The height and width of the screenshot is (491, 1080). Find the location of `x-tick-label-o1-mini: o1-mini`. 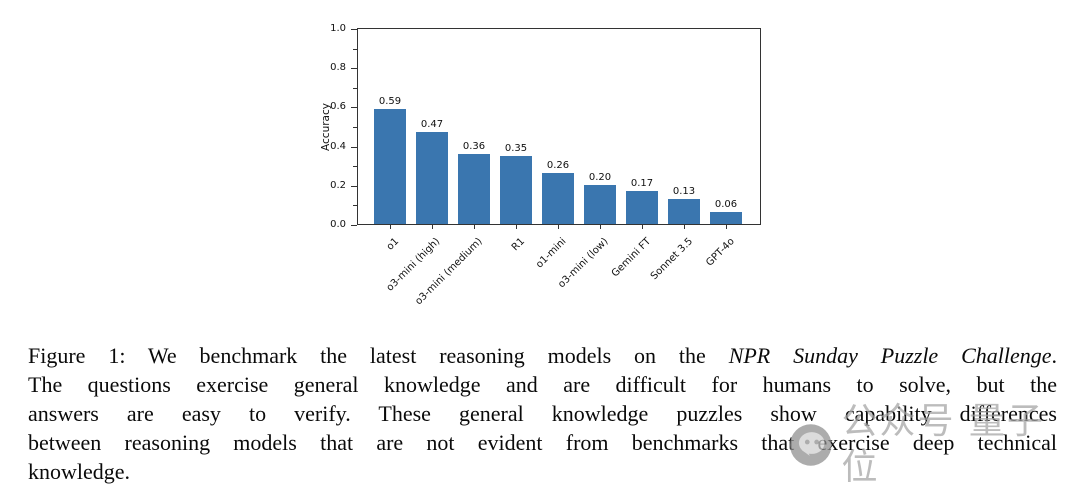

x-tick-label-o1-mini: o1-mini is located at coordinates (551, 253).